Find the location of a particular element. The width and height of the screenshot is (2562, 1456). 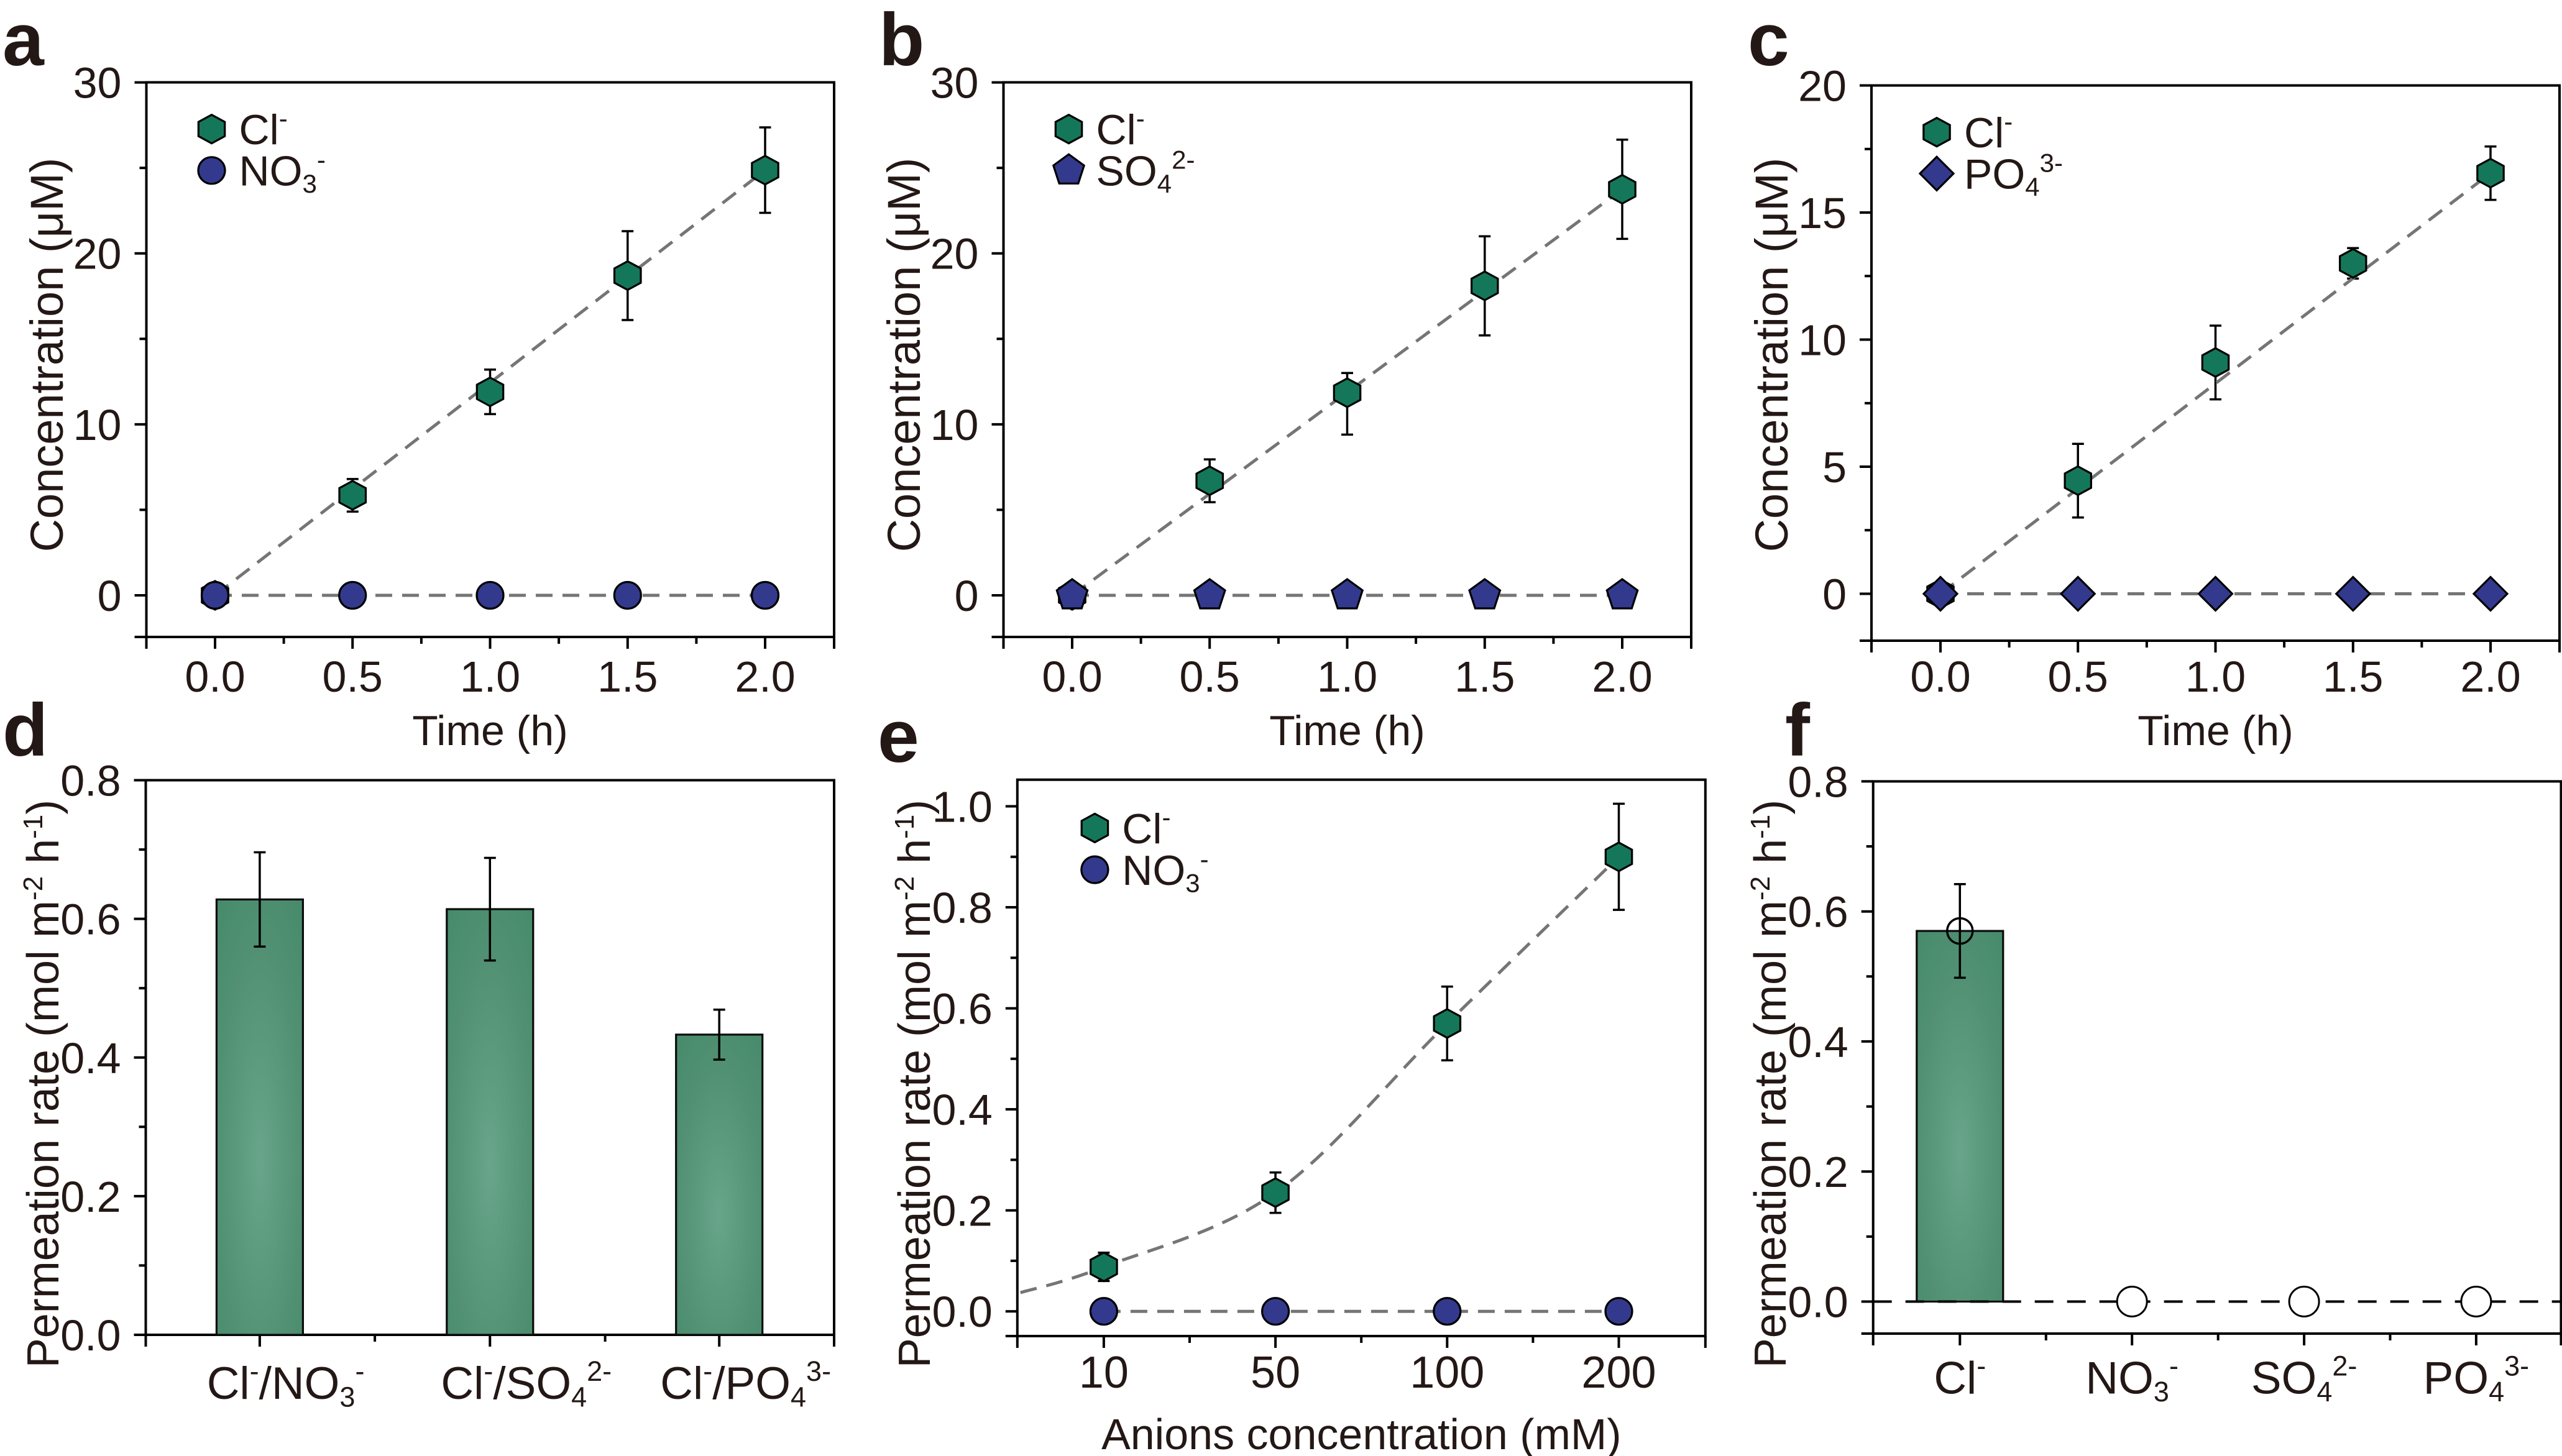

svg-text: Cl-/SO42- is located at coordinates (526, 1384).